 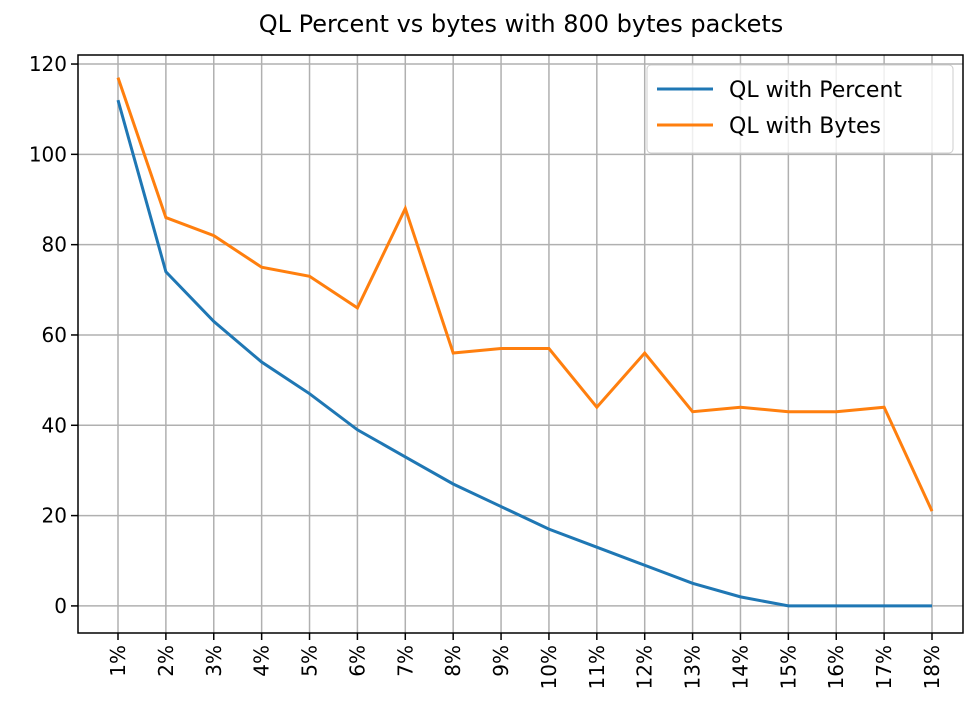 I want to click on legend-label: QL with Percent, so click(x=815, y=90).